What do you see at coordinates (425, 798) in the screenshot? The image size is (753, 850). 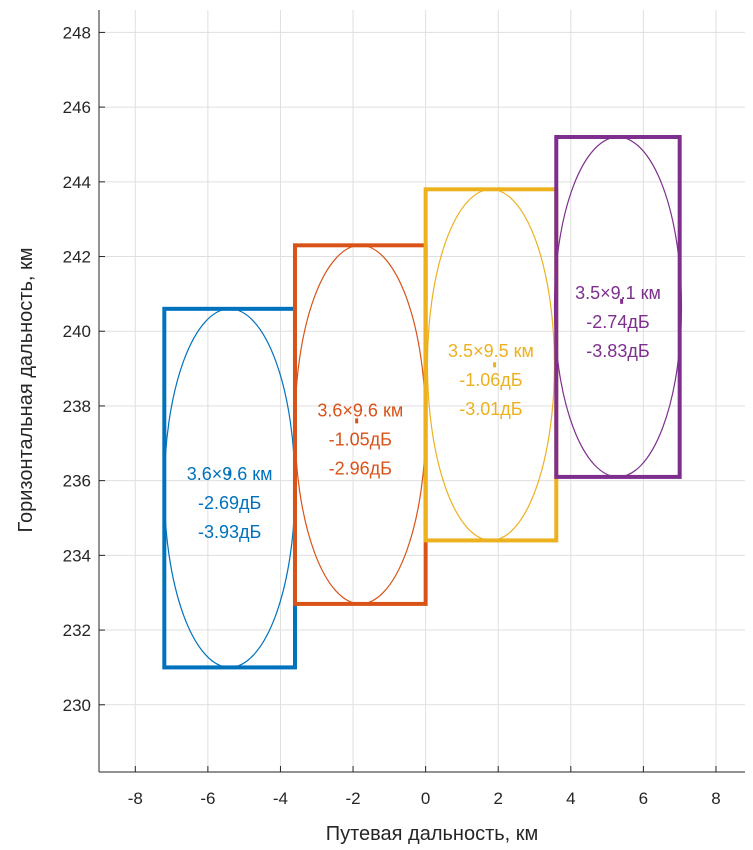 I see `x-tick-label: 0` at bounding box center [425, 798].